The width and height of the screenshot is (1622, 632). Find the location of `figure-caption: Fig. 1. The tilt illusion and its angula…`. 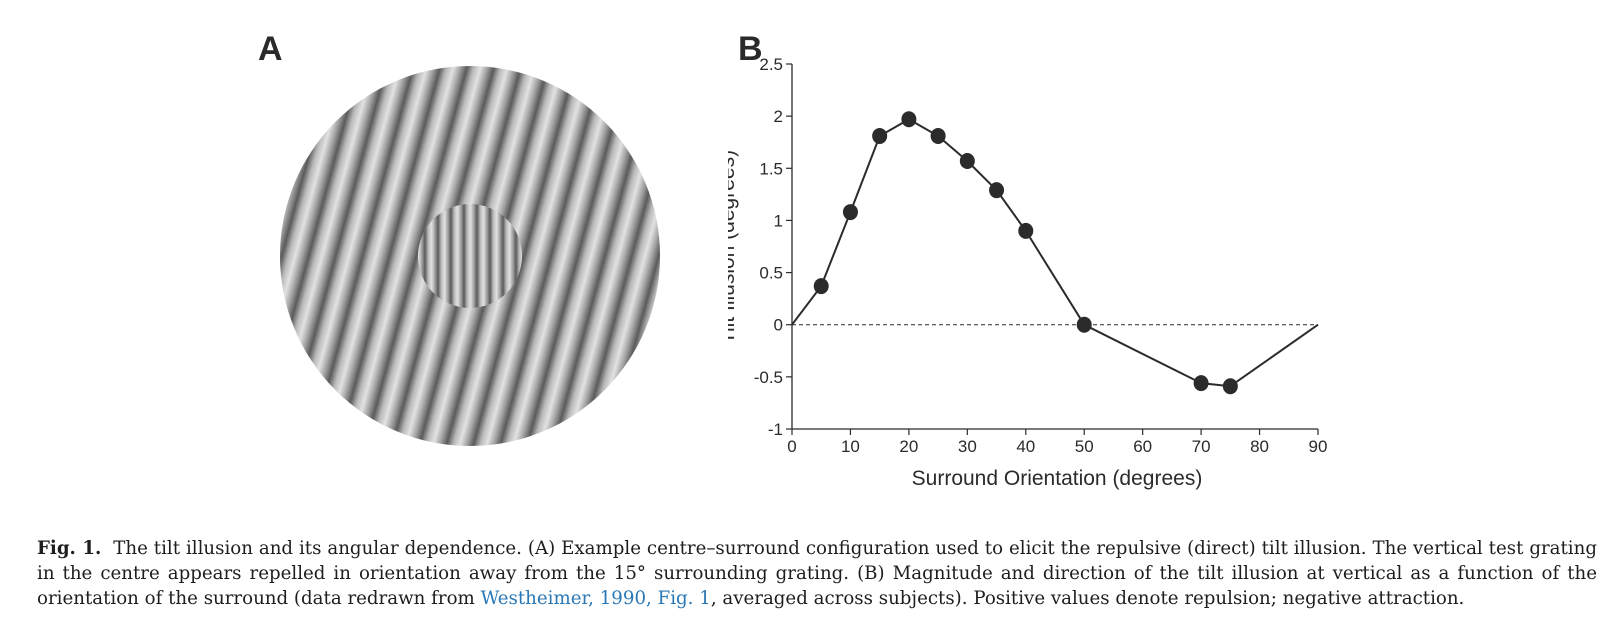

figure-caption: Fig. 1. The tilt illusion and its angula… is located at coordinates (817, 573).